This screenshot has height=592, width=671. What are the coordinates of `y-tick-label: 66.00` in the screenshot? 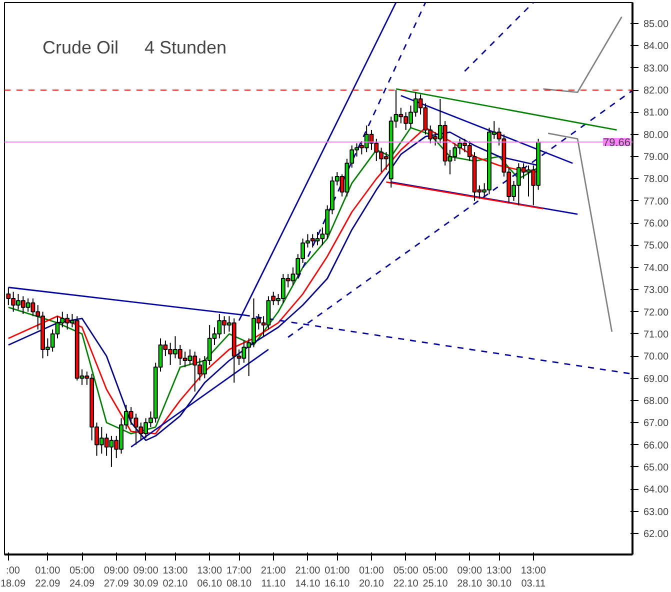 It's located at (656, 446).